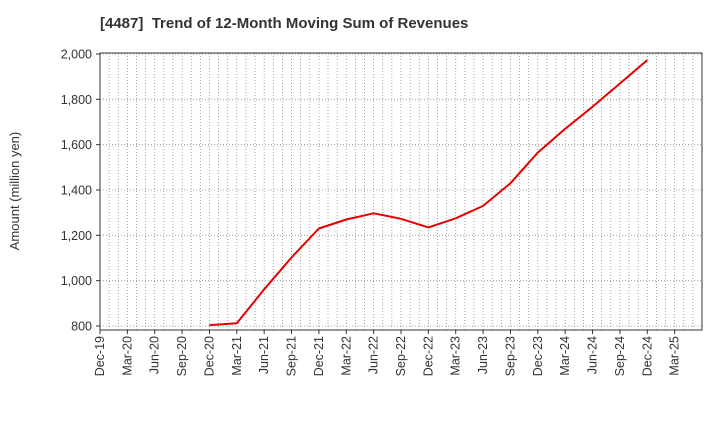 Image resolution: width=720 pixels, height=440 pixels. What do you see at coordinates (76, 100) in the screenshot?
I see `y-tick-label: 1,800` at bounding box center [76, 100].